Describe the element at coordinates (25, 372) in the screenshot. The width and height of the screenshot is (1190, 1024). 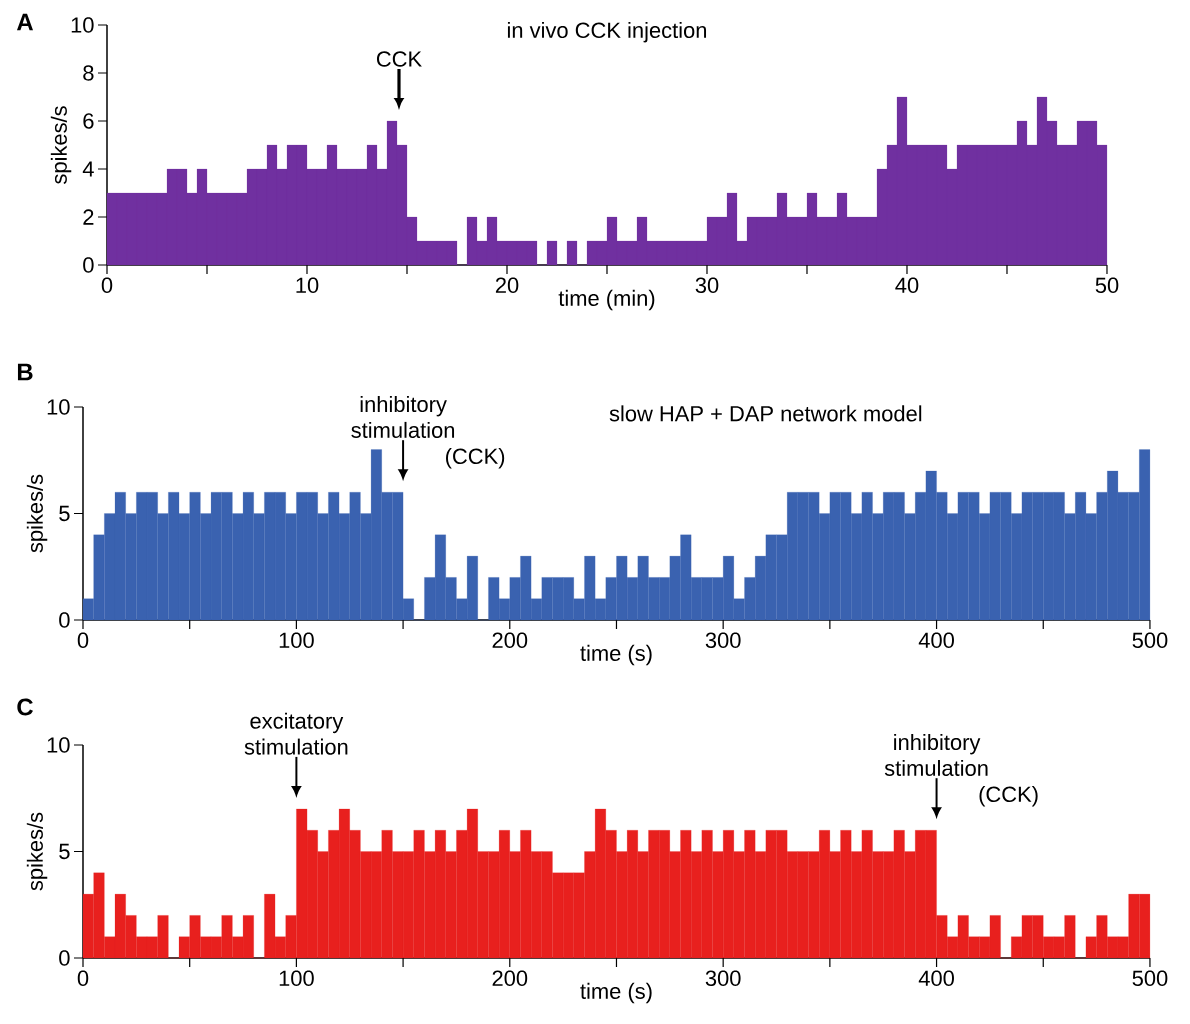
I see `text: B` at that location.